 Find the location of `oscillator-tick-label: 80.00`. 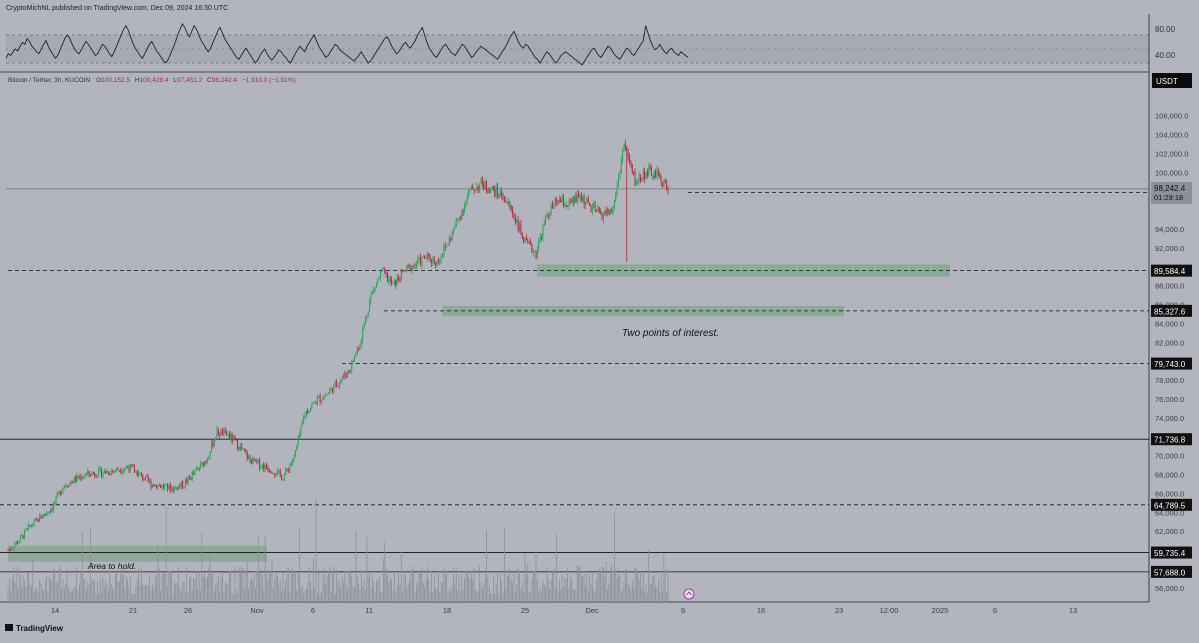

oscillator-tick-label: 80.00 is located at coordinates (1165, 29).